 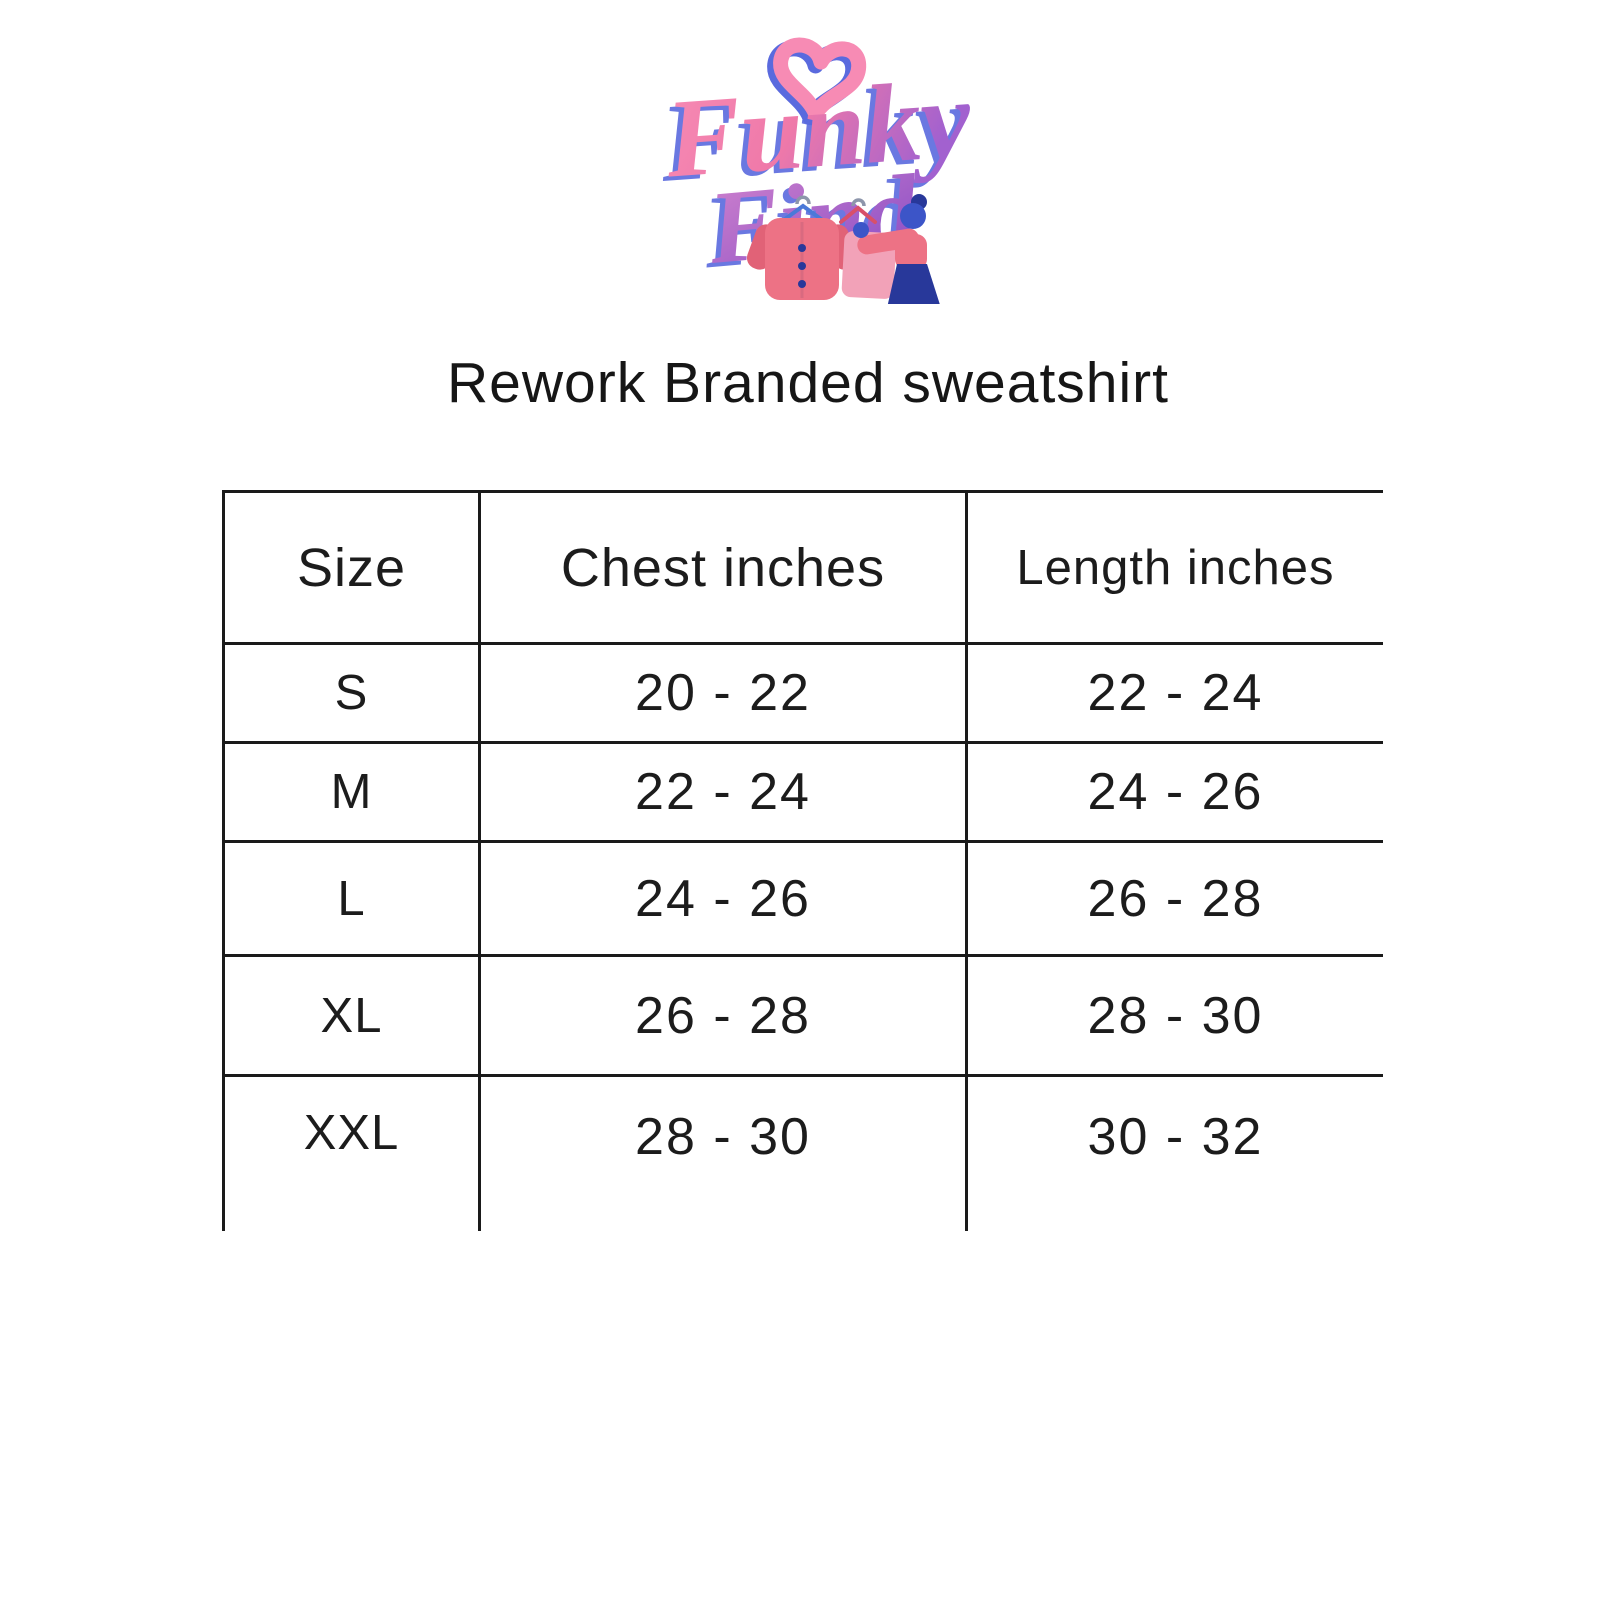 I want to click on table-row-xl-length: 28 - 30, so click(x=1175, y=1017).